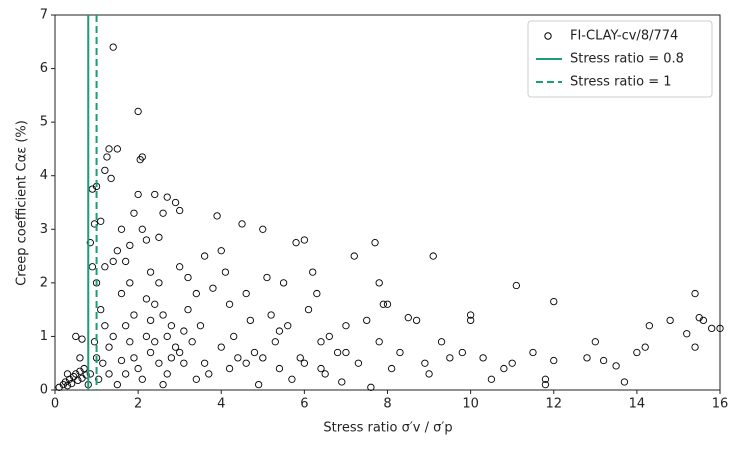  Describe the element at coordinates (621, 82) in the screenshot. I see `legend-label: Stress ratio = 1` at that location.